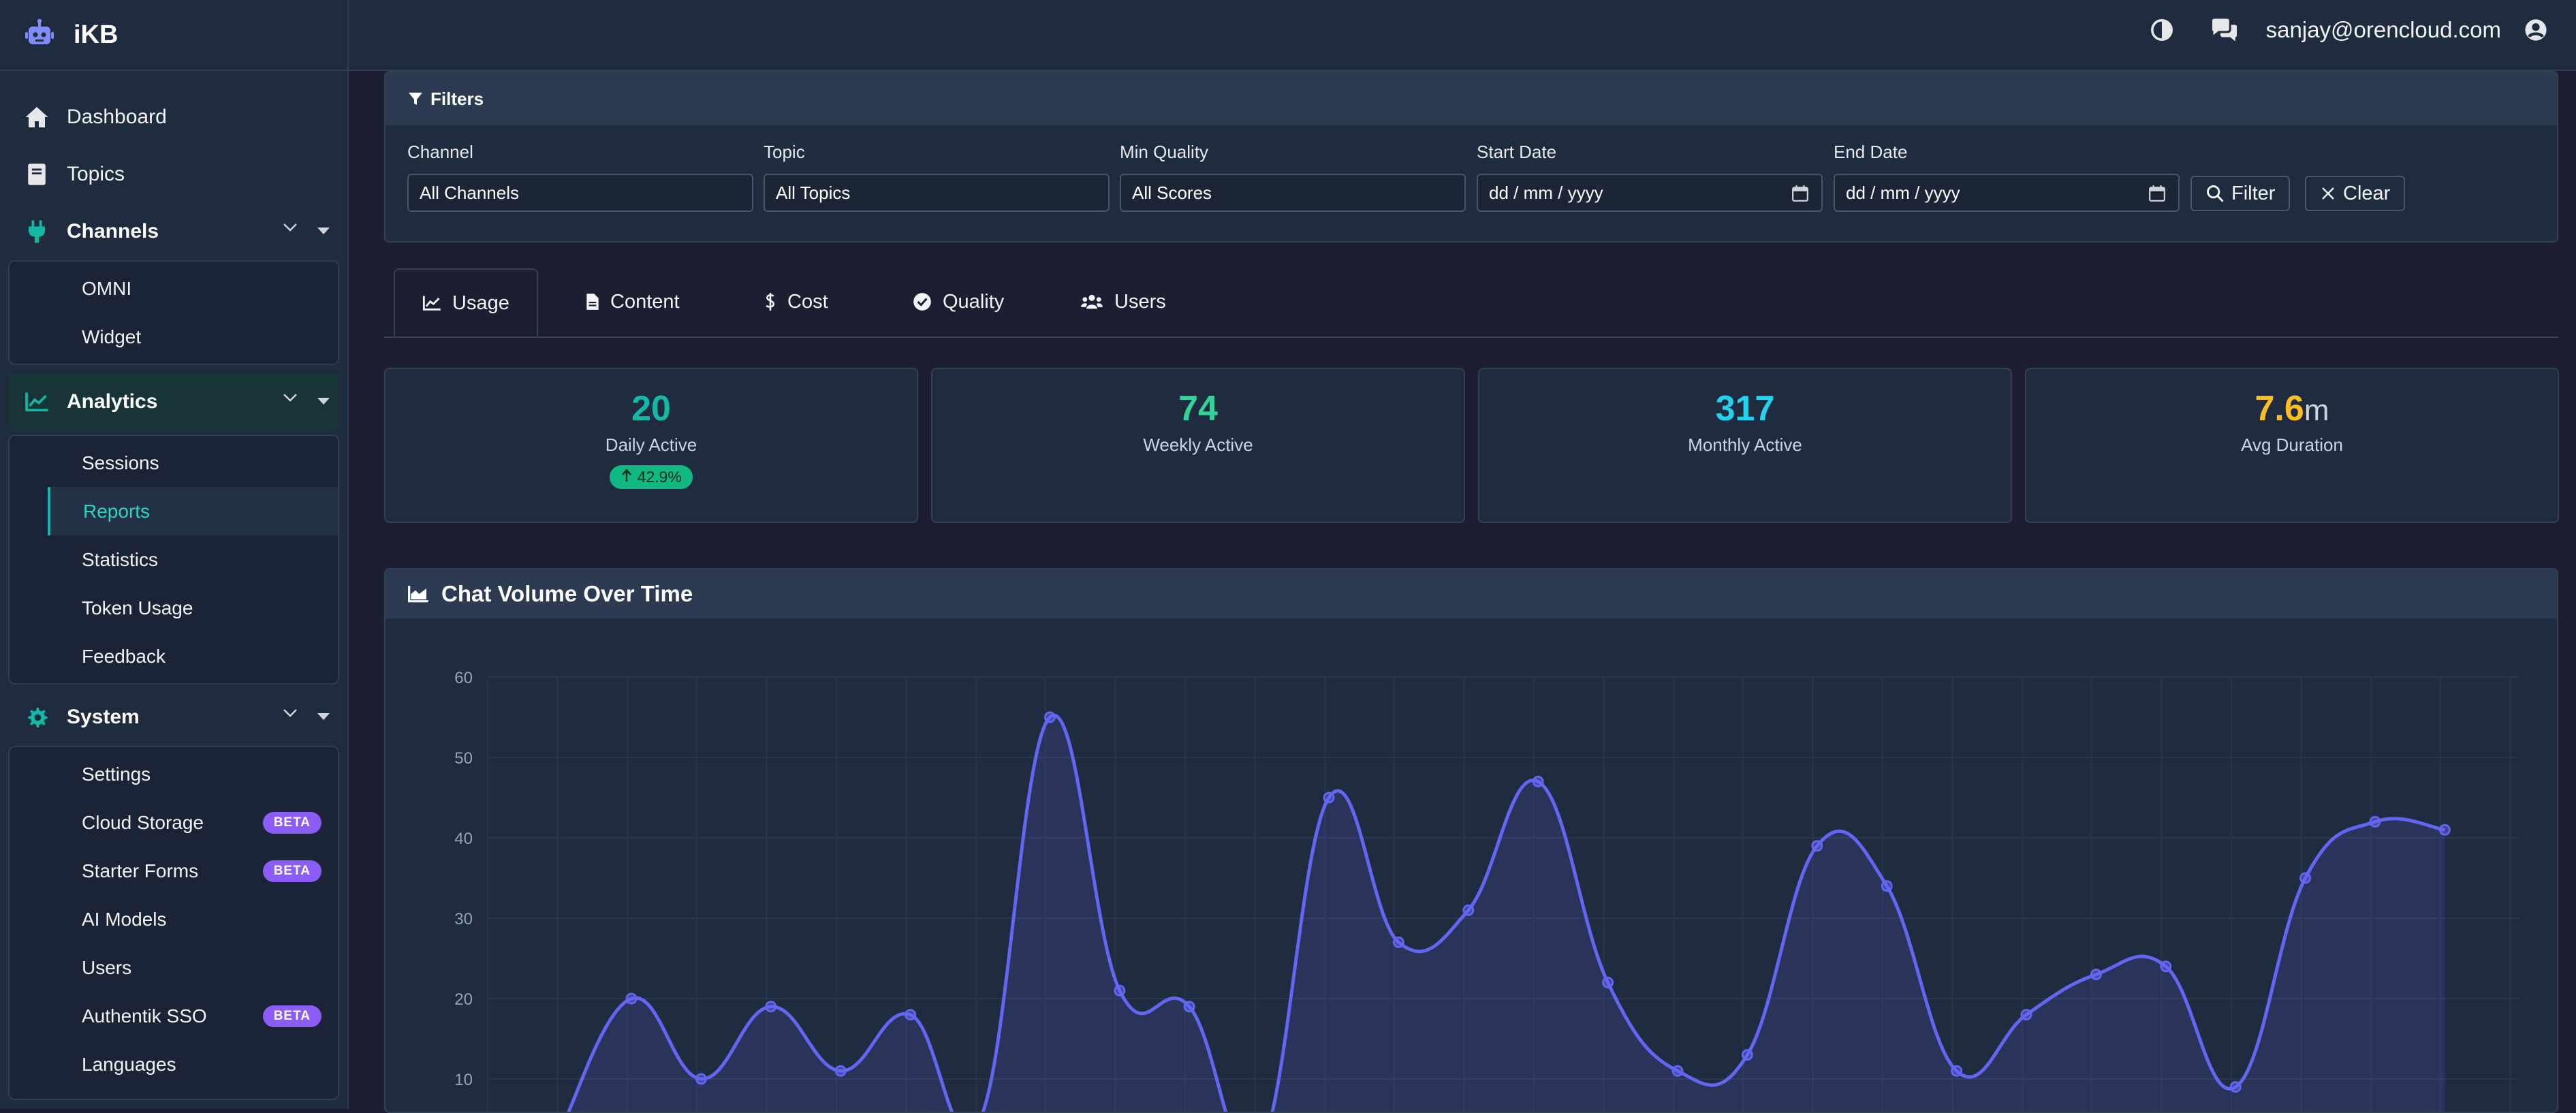  What do you see at coordinates (2240, 194) in the screenshot?
I see `filter-button: Filter` at bounding box center [2240, 194].